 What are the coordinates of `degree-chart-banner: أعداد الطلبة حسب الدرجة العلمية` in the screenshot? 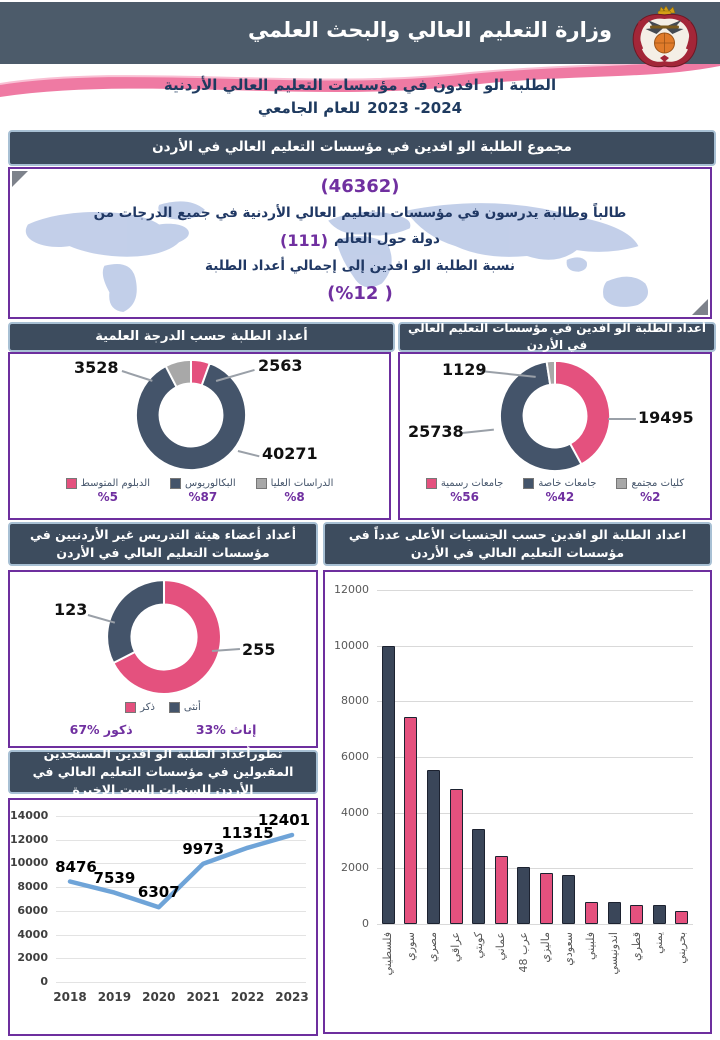 It's located at (201, 337).